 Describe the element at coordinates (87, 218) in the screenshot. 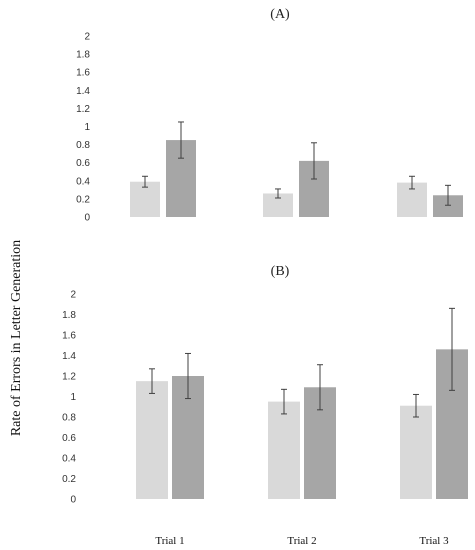

I see `panel-a-y-tick-label: 0` at that location.